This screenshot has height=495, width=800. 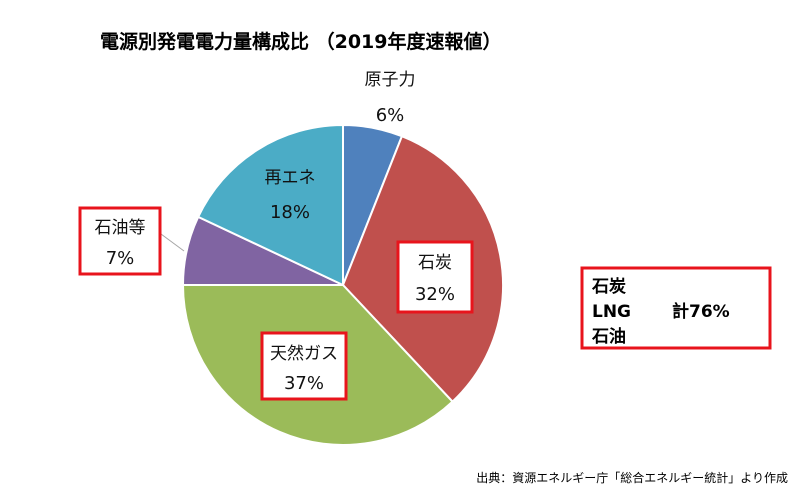 I want to click on slice-label-lng: 天然ガス, so click(x=304, y=354).